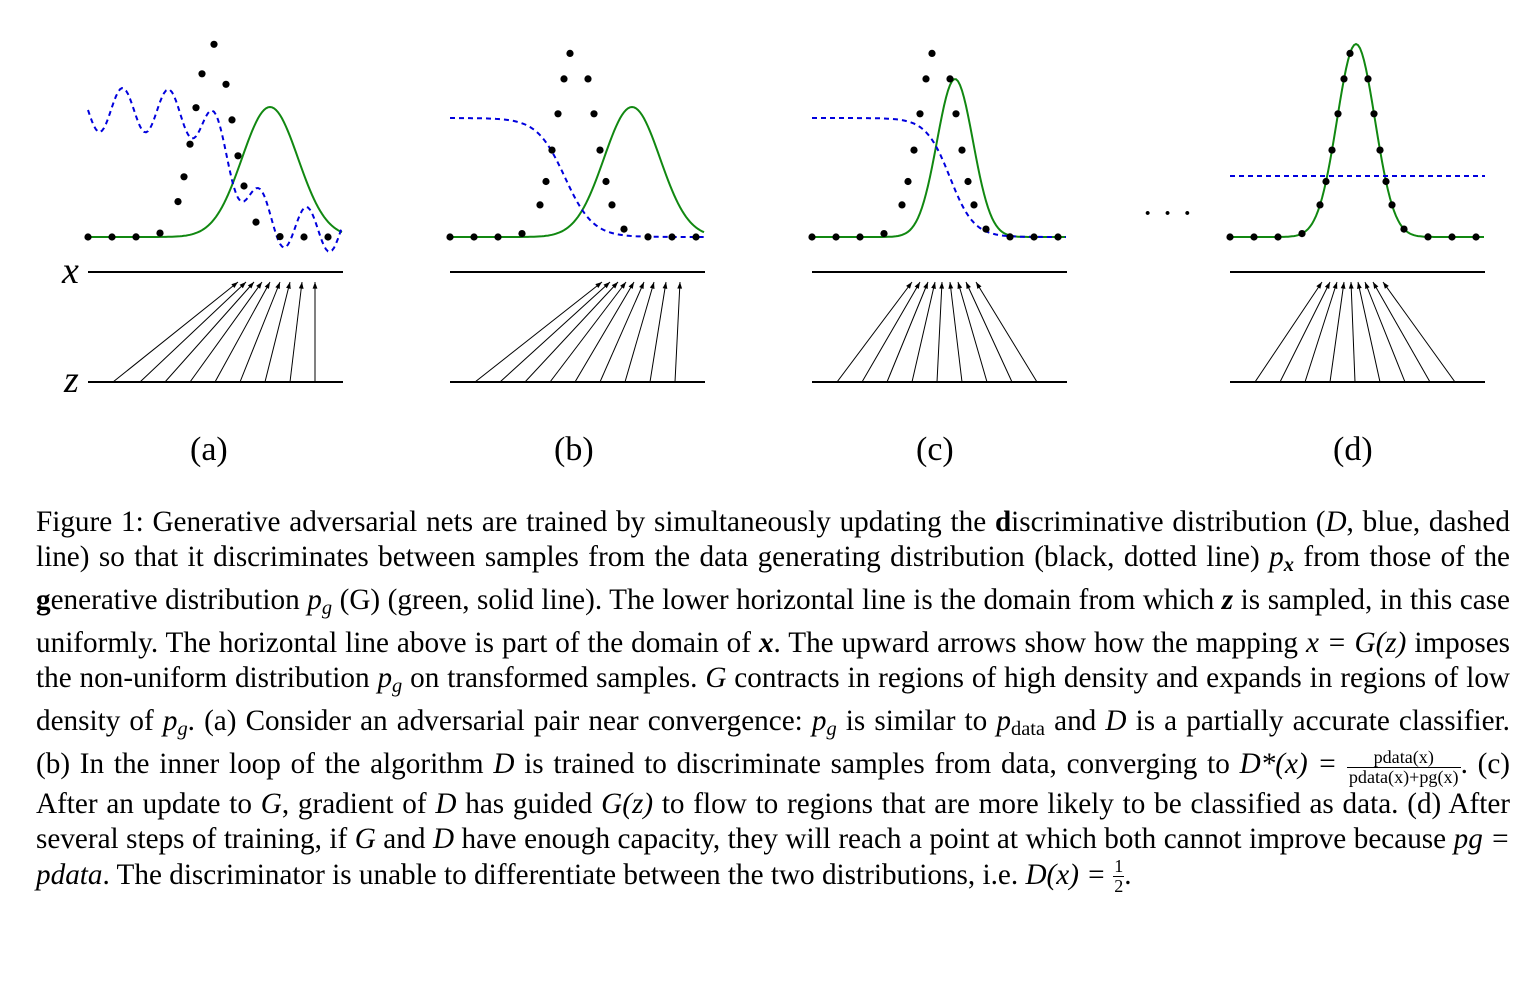 The width and height of the screenshot is (1530, 991). What do you see at coordinates (90, 522) in the screenshot?
I see `figure-number: Figure 1:` at bounding box center [90, 522].